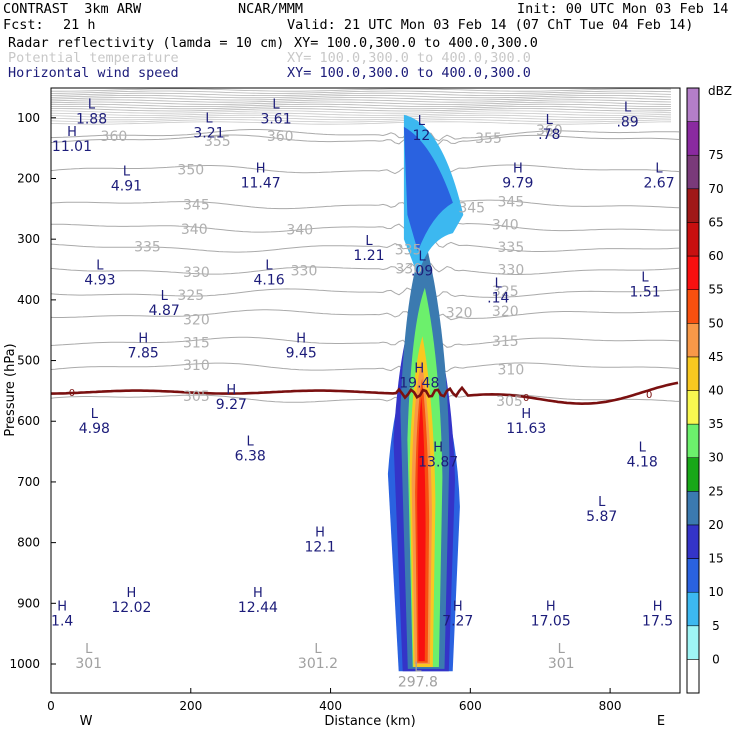 The image size is (740, 740). What do you see at coordinates (610, 706) in the screenshot?
I see `x-tick-label: 800` at bounding box center [610, 706].